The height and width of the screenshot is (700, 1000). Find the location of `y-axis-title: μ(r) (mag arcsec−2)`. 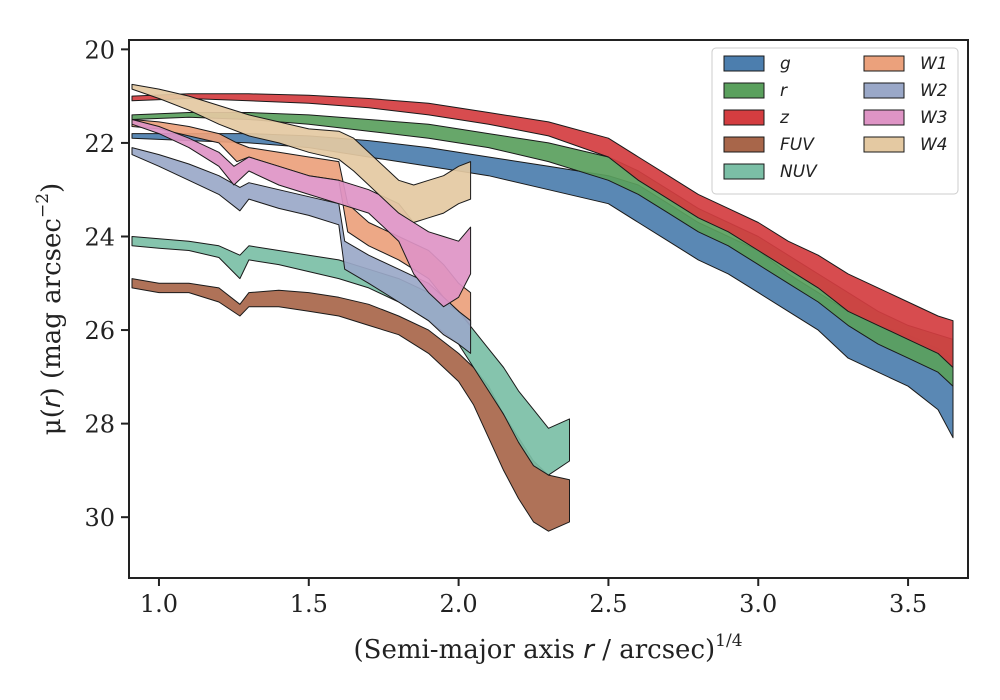

y-axis-title: μ(r) (mag arcsec−2) is located at coordinates (50, 309).